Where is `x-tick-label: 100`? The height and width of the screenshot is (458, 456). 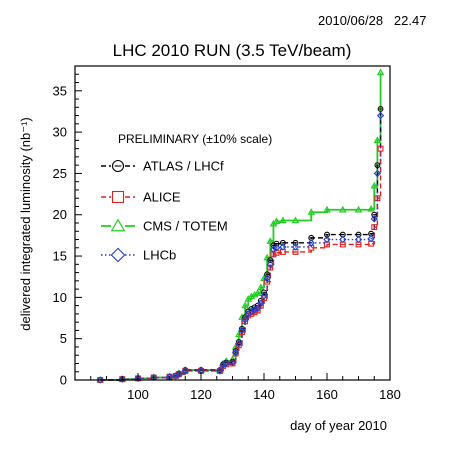
x-tick-label: 100 is located at coordinates (138, 394).